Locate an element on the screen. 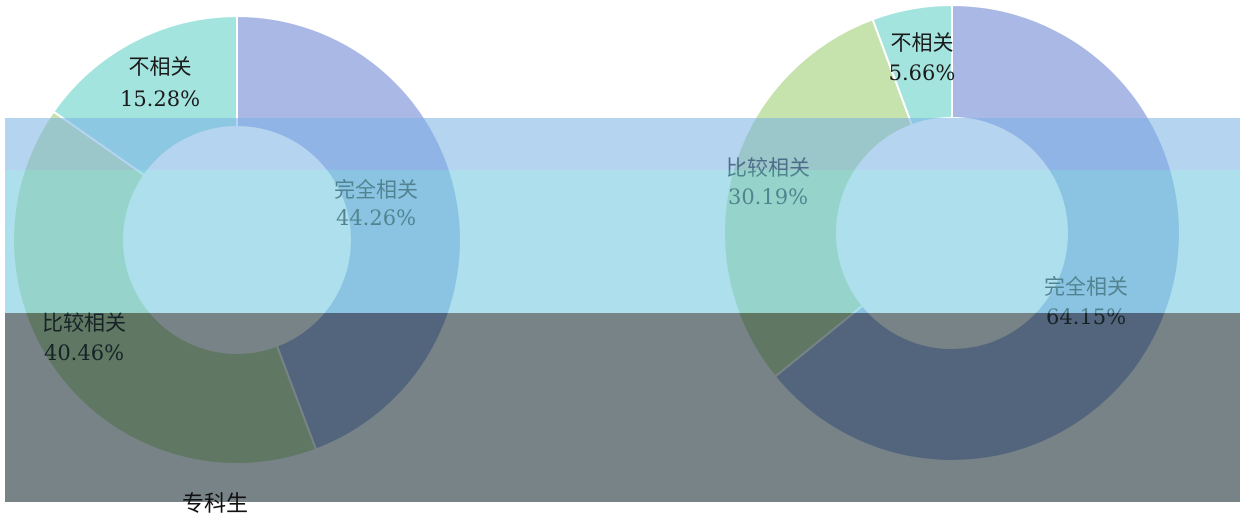 This screenshot has height=518, width=1240. chart-2-slice-2-value: 30.19% is located at coordinates (768, 197).